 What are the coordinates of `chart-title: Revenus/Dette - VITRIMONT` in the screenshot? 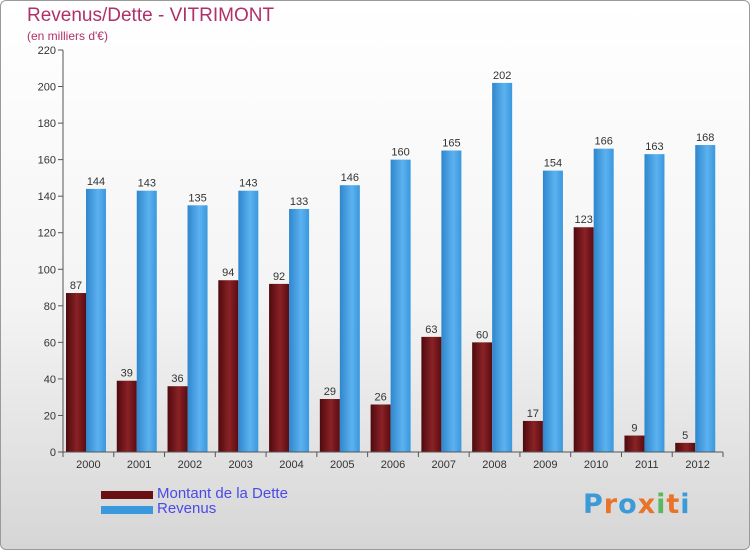 It's located at (151, 15).